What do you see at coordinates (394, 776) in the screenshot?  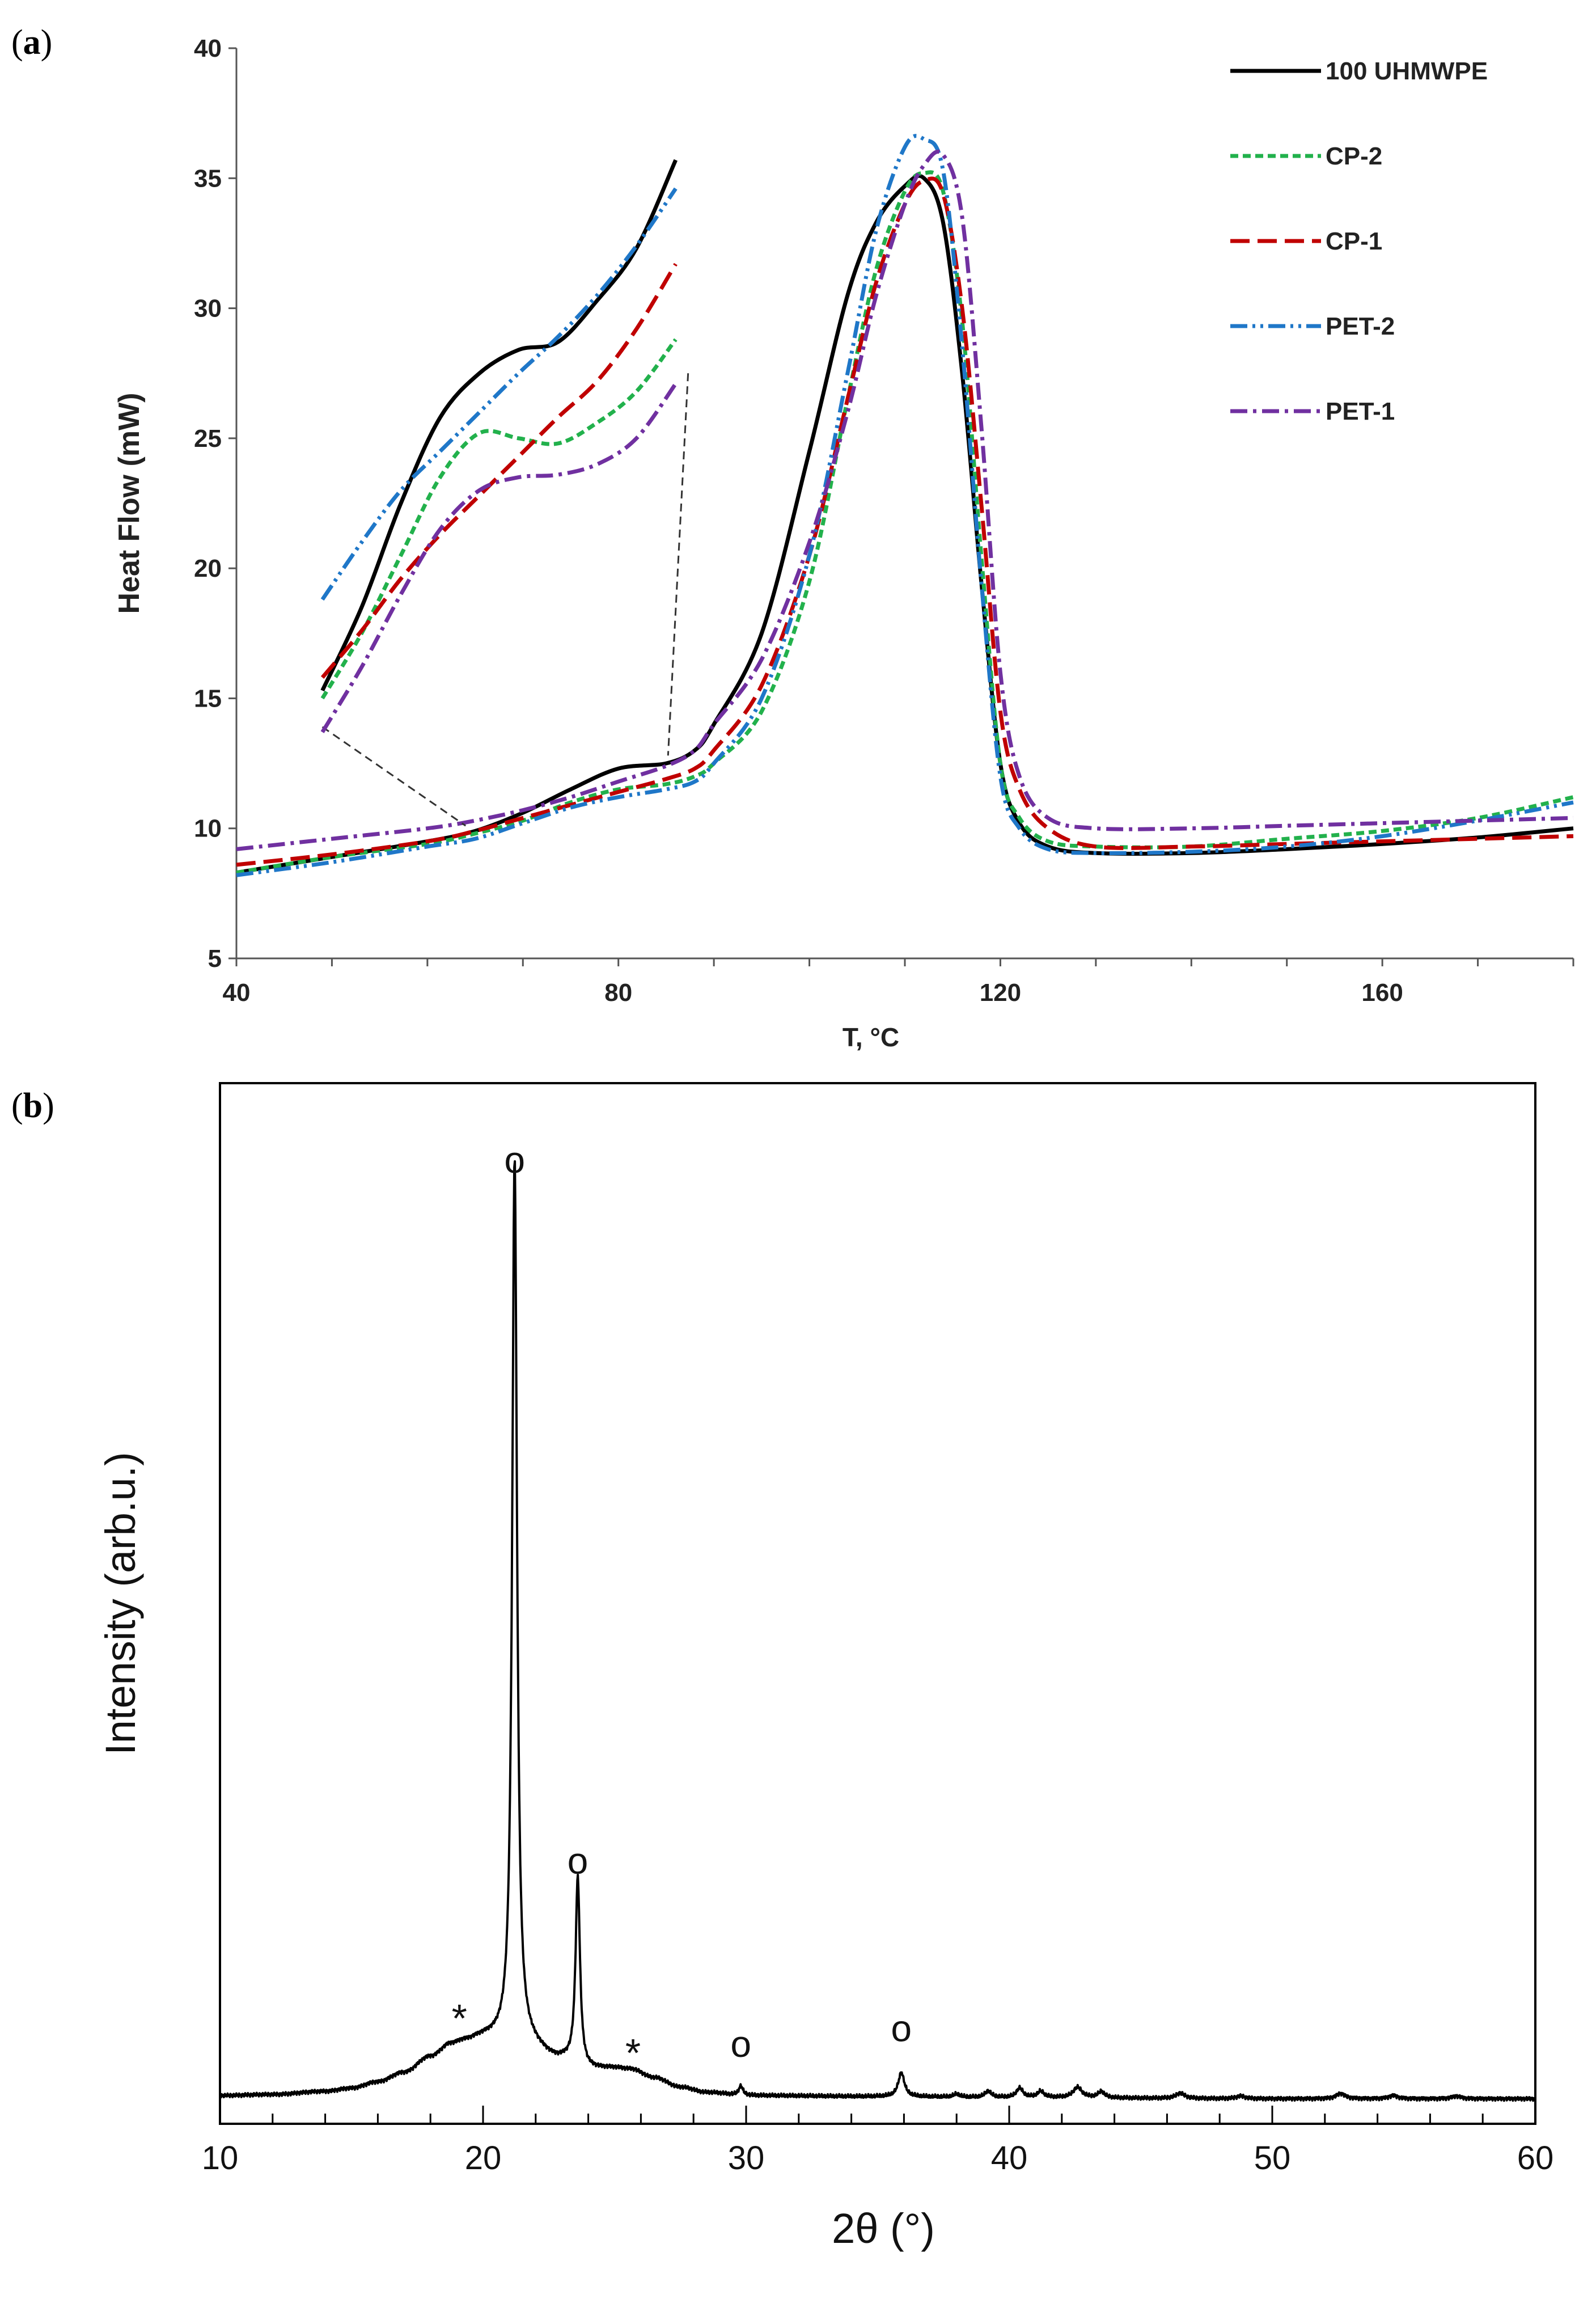 I see `zoom-connector-left` at bounding box center [394, 776].